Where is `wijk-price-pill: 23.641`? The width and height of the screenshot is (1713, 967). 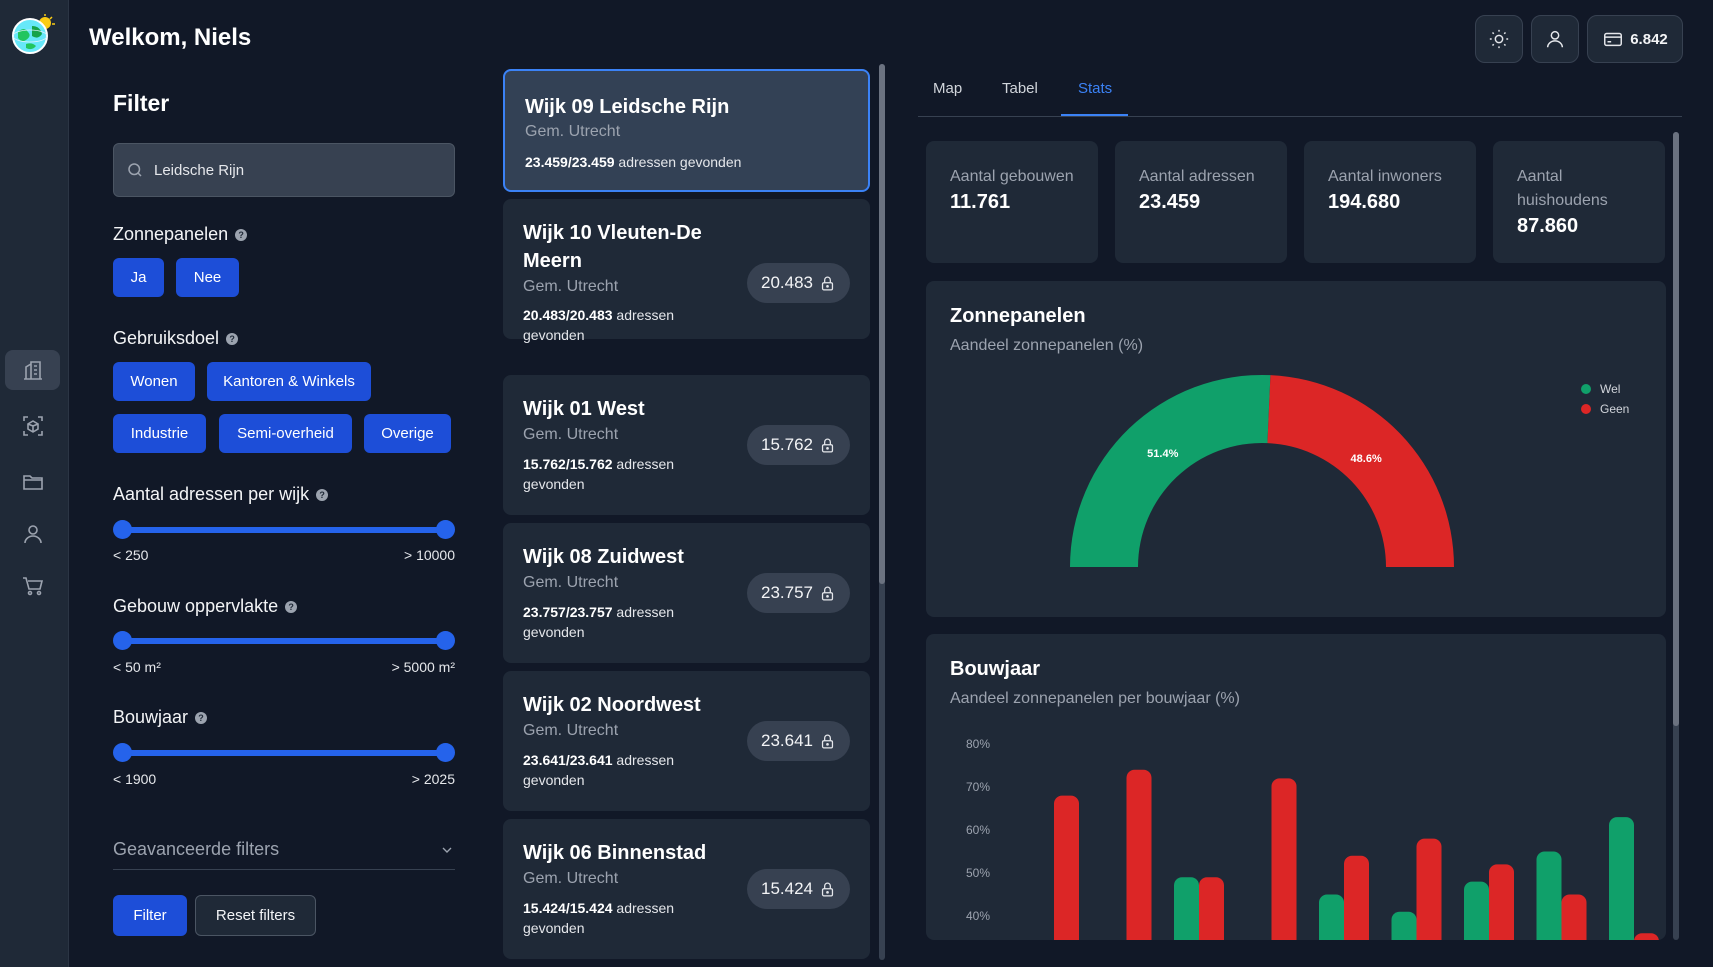
wijk-price-pill: 23.641 is located at coordinates (798, 741).